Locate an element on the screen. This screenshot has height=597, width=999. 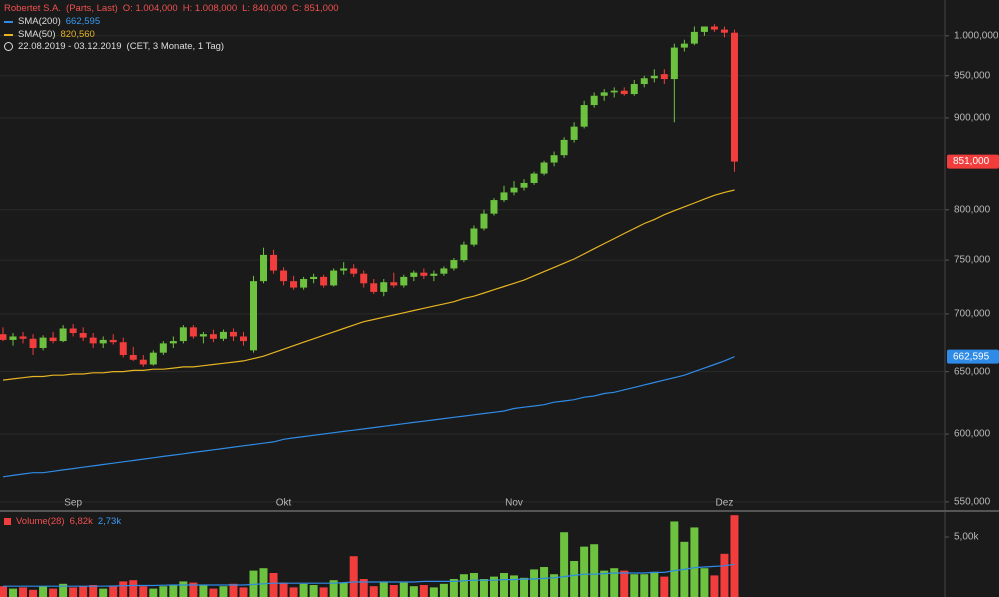
volume-value: 6,82k is located at coordinates (81, 521).